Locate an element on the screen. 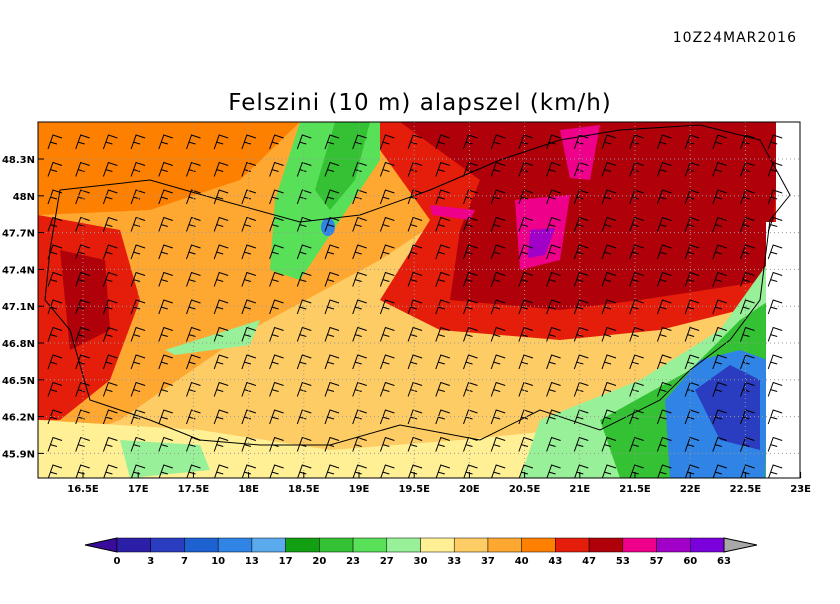  x-tick-label: 19.5E is located at coordinates (414, 489).